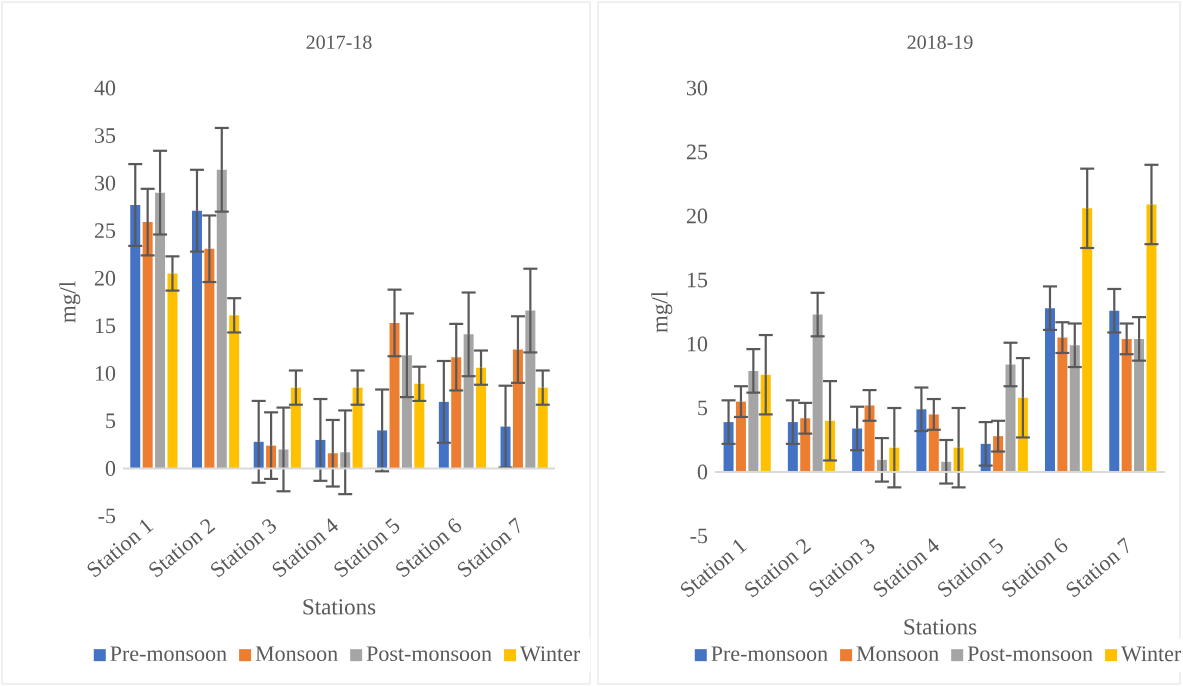  What do you see at coordinates (105, 135) in the screenshot?
I see `y-tick-label: 35` at bounding box center [105, 135].